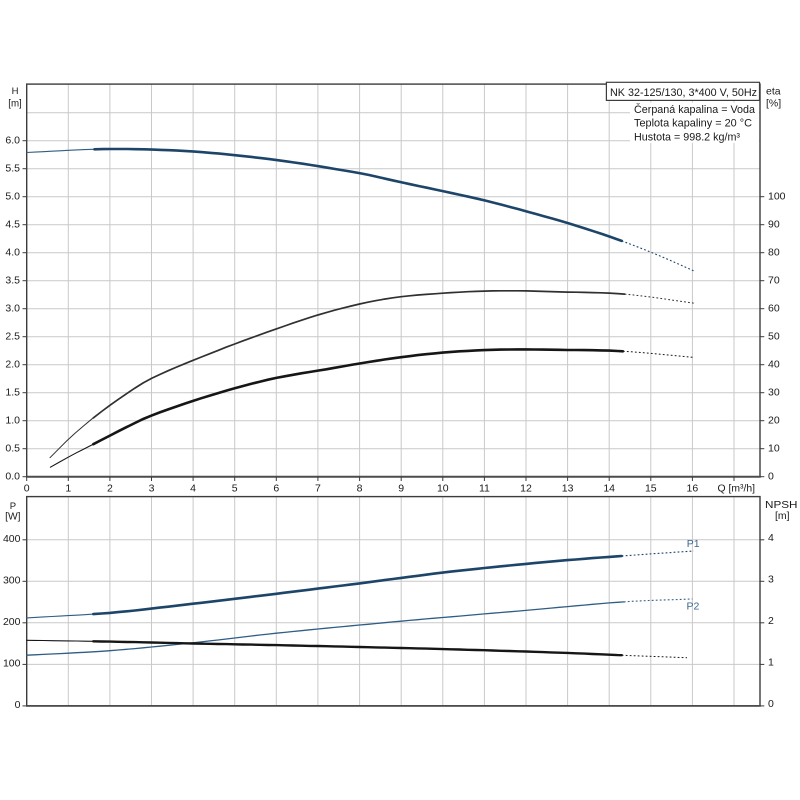  What do you see at coordinates (360, 488) in the screenshot?
I see `svg-text: 8` at bounding box center [360, 488].